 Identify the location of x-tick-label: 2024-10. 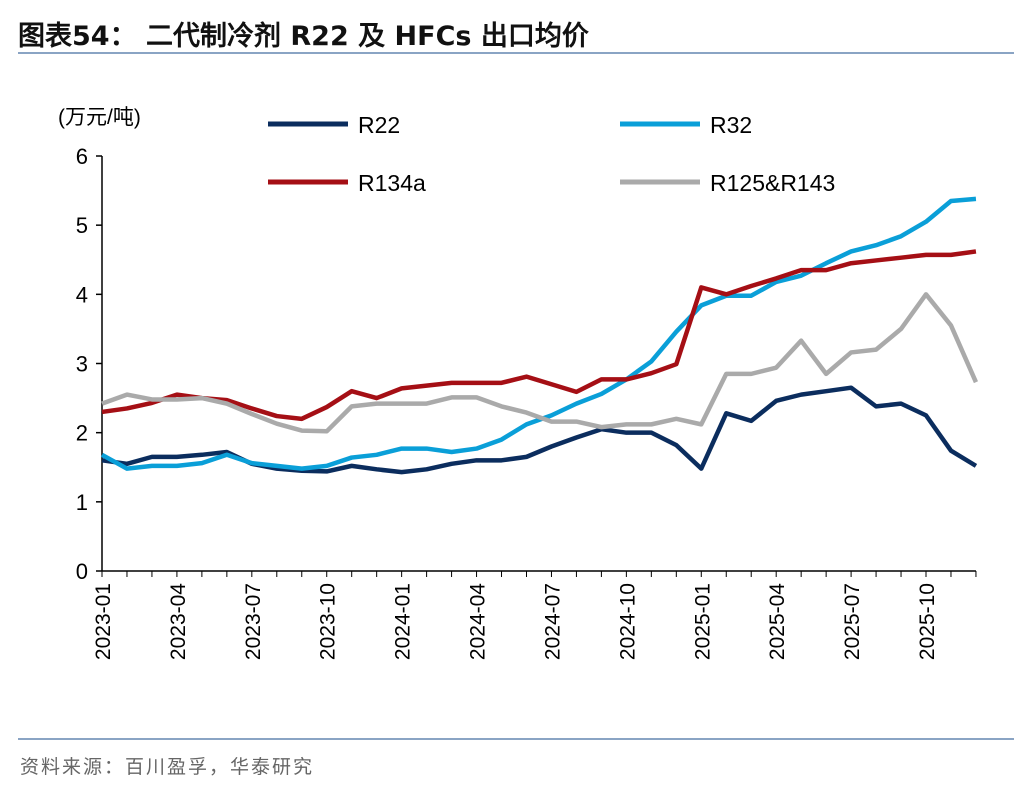
(627, 621).